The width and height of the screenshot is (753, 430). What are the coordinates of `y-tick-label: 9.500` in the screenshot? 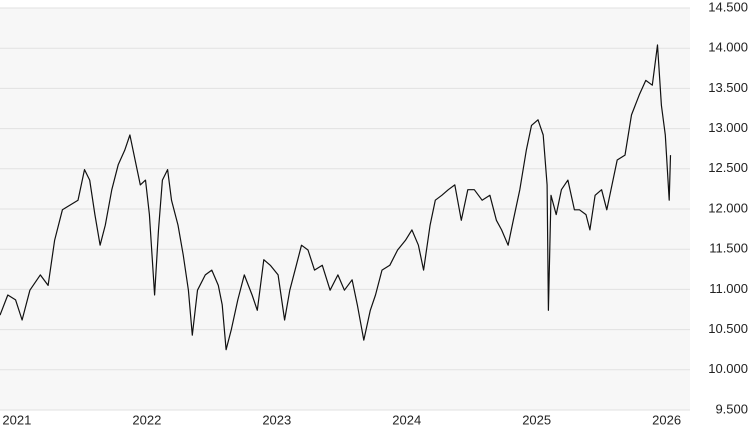 It's located at (731, 408).